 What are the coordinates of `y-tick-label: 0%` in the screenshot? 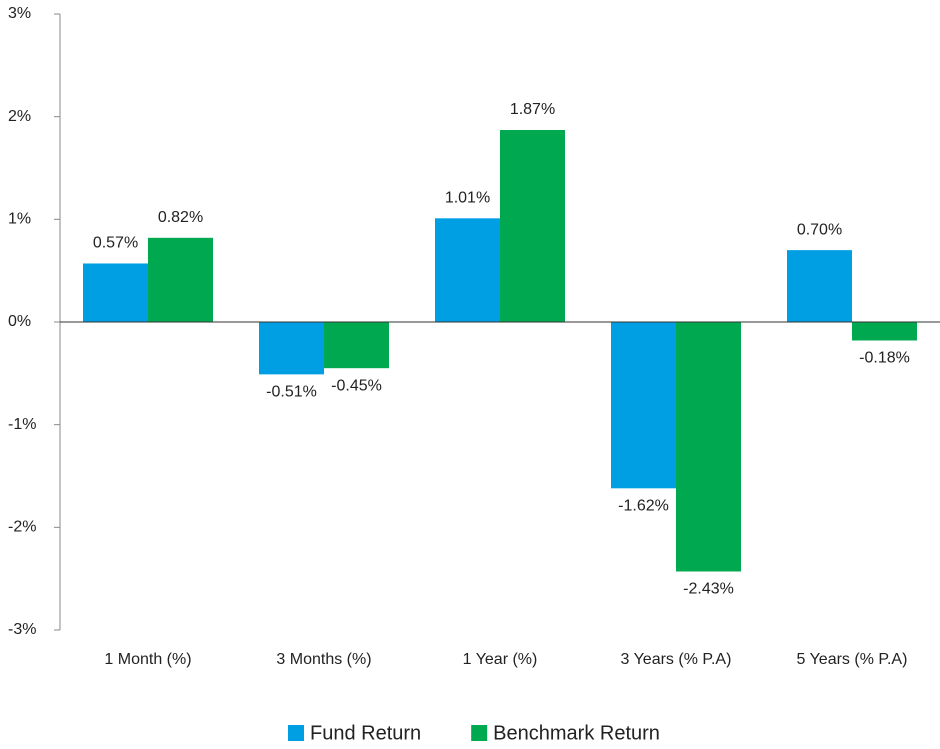 It's located at (19, 321).